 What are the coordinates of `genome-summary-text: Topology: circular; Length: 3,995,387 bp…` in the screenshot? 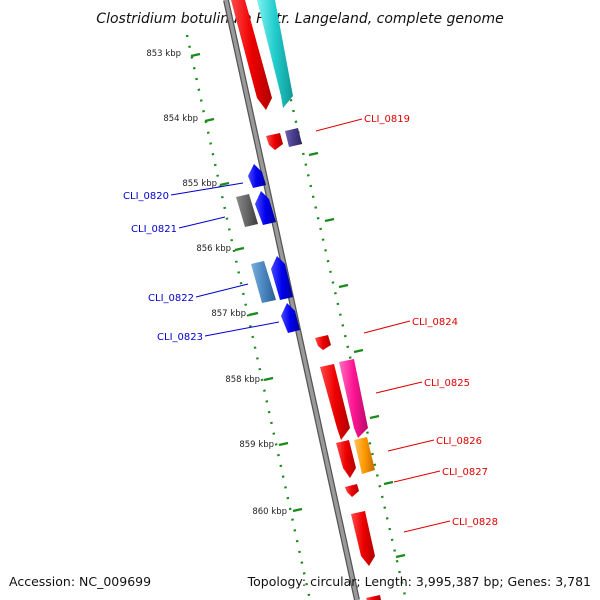 It's located at (419, 581).